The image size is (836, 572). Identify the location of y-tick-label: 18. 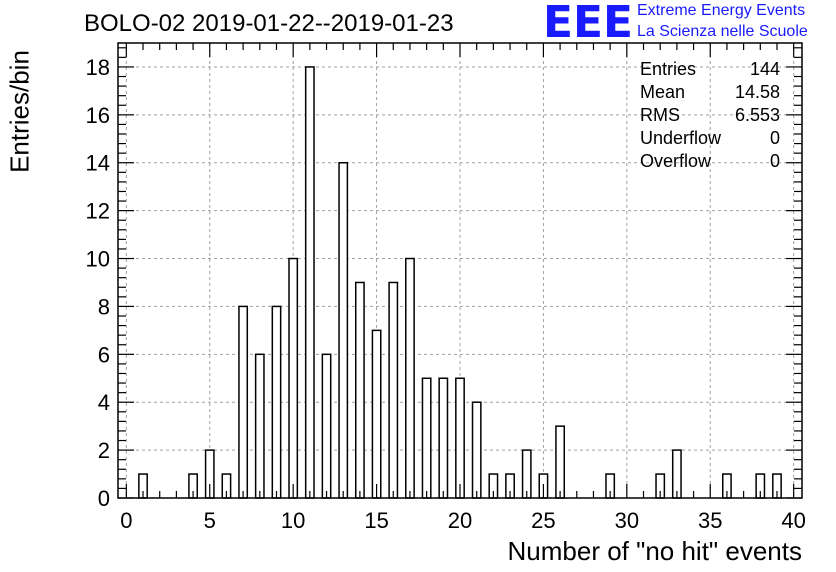
(98, 67).